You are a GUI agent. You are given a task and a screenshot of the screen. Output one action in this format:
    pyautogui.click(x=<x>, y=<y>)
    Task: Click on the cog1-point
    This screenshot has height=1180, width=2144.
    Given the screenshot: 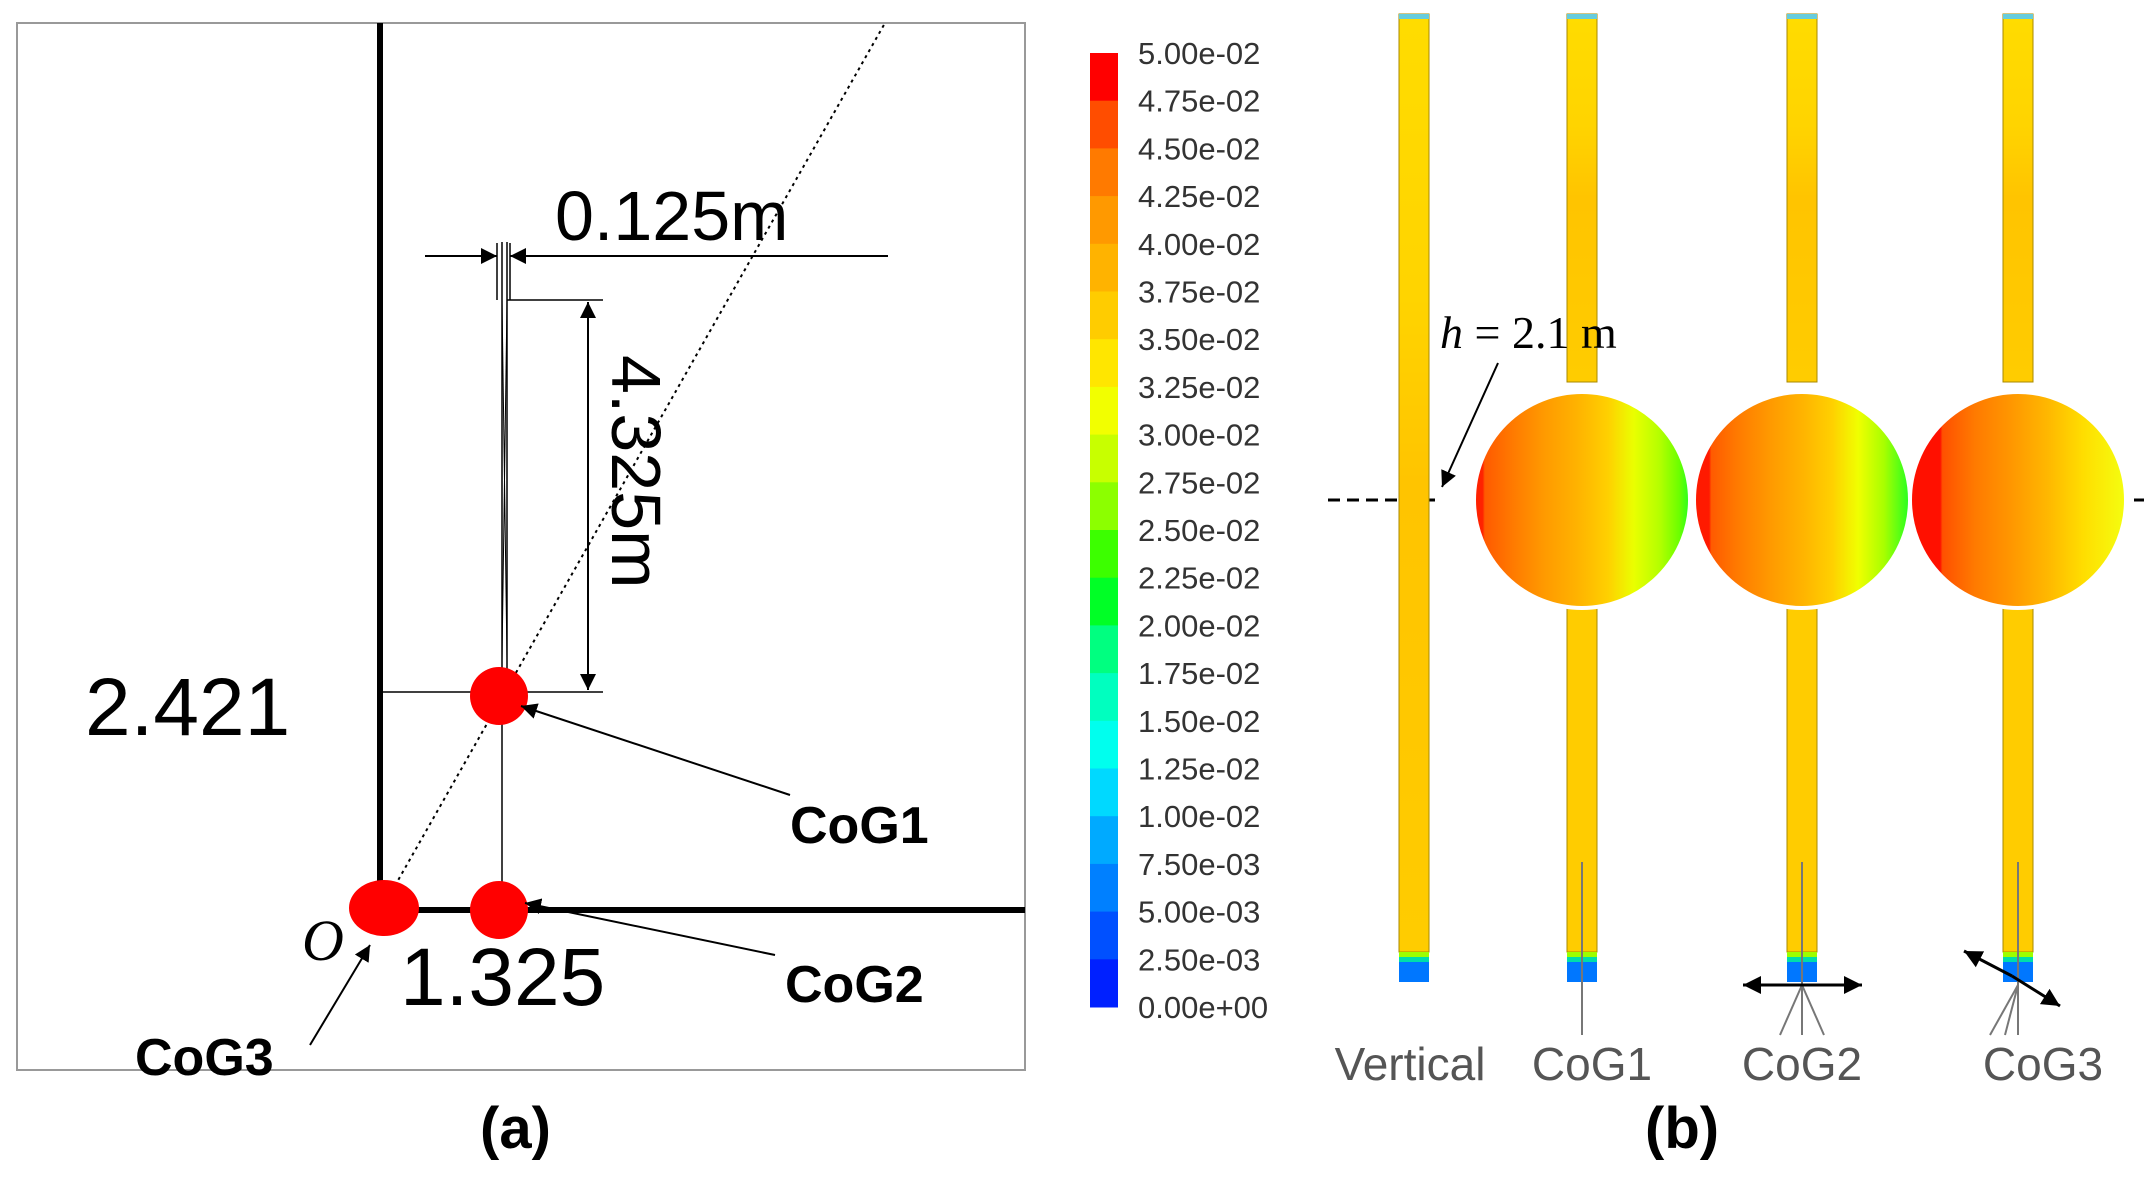 What is the action you would take?
    pyautogui.click(x=499, y=696)
    